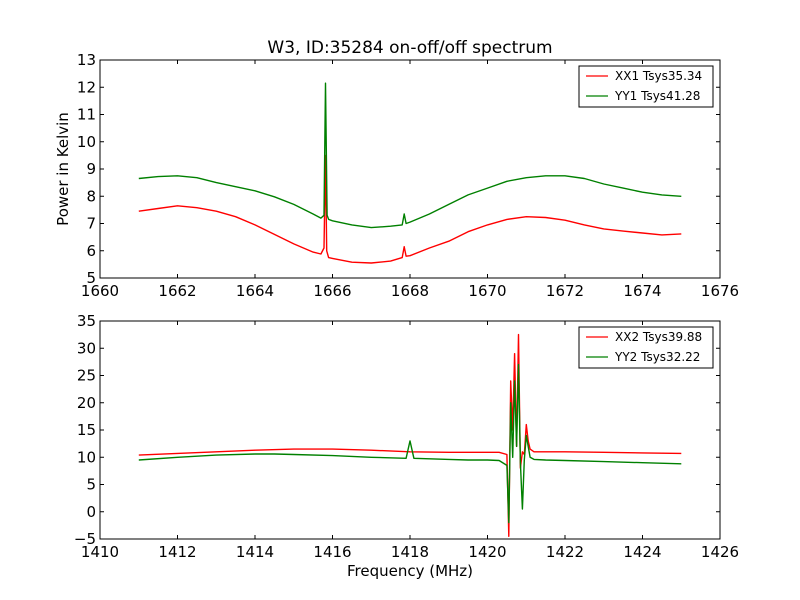 Image resolution: width=800 pixels, height=600 pixels. I want to click on bottom-y-tick-label: 5, so click(91, 485).